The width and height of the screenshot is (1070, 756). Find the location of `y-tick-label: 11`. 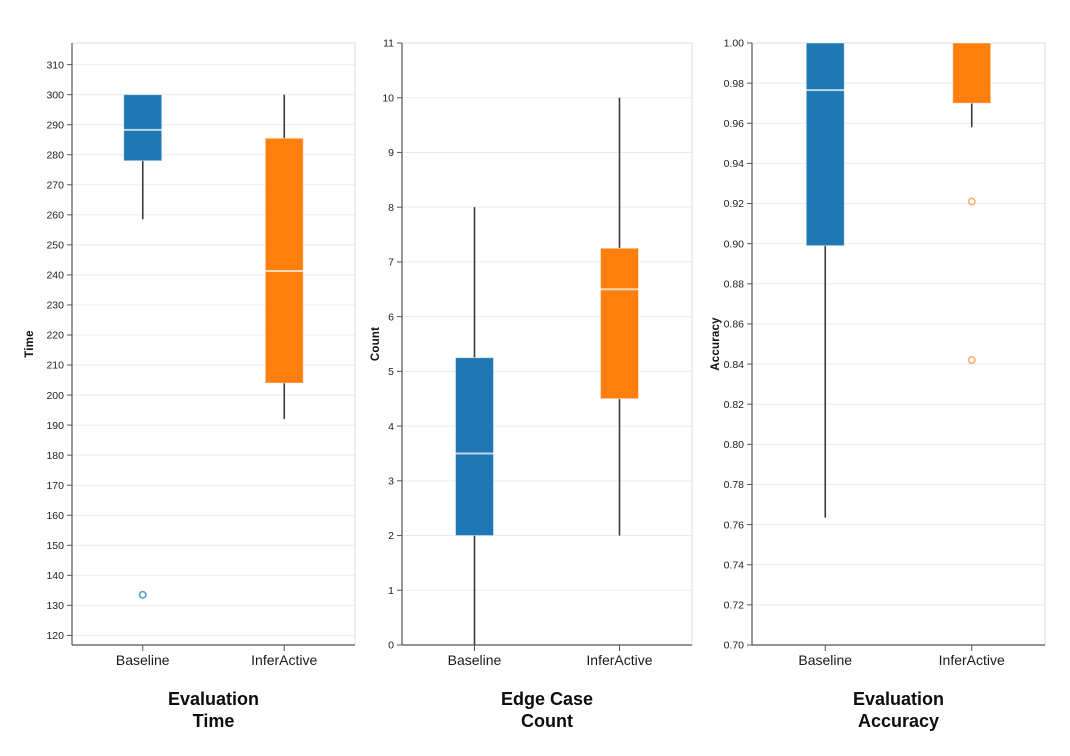

y-tick-label: 11 is located at coordinates (388, 44).